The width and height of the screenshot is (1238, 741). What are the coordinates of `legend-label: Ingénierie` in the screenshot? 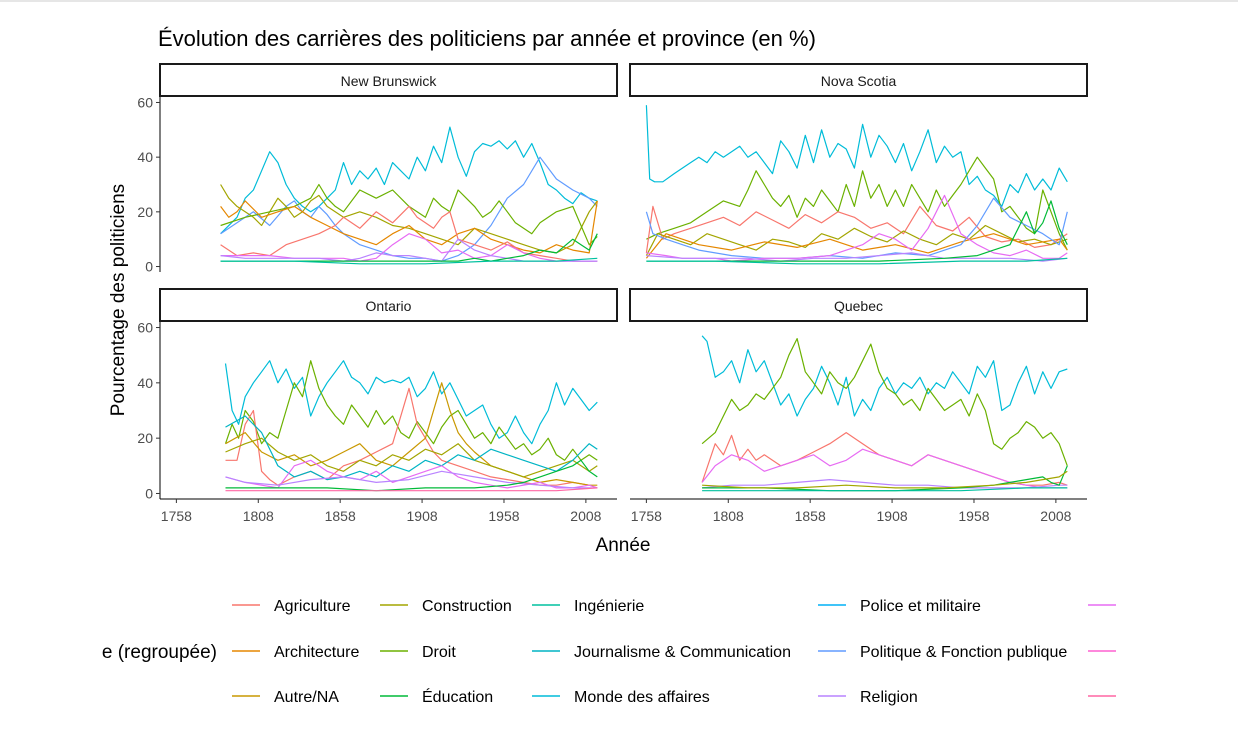 It's located at (609, 606).